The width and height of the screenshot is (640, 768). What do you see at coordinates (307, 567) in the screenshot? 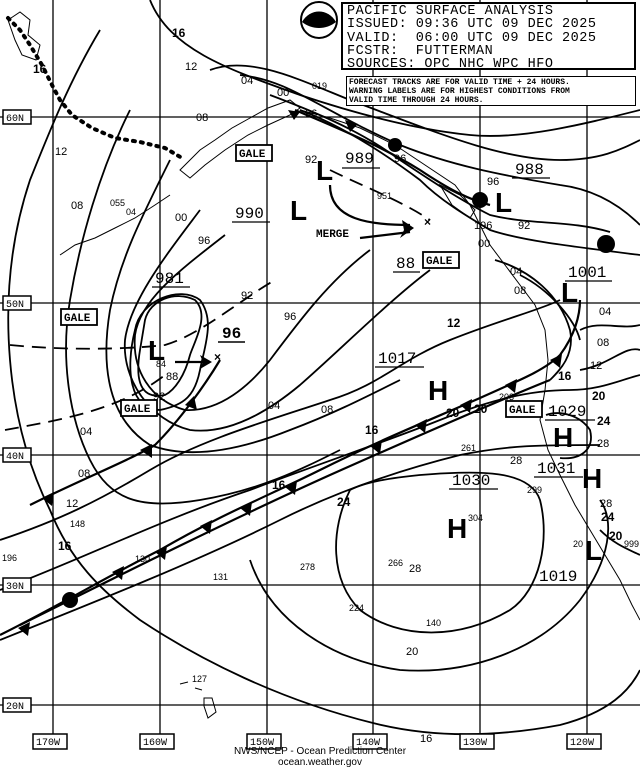
I see `station-value: 278` at bounding box center [307, 567].